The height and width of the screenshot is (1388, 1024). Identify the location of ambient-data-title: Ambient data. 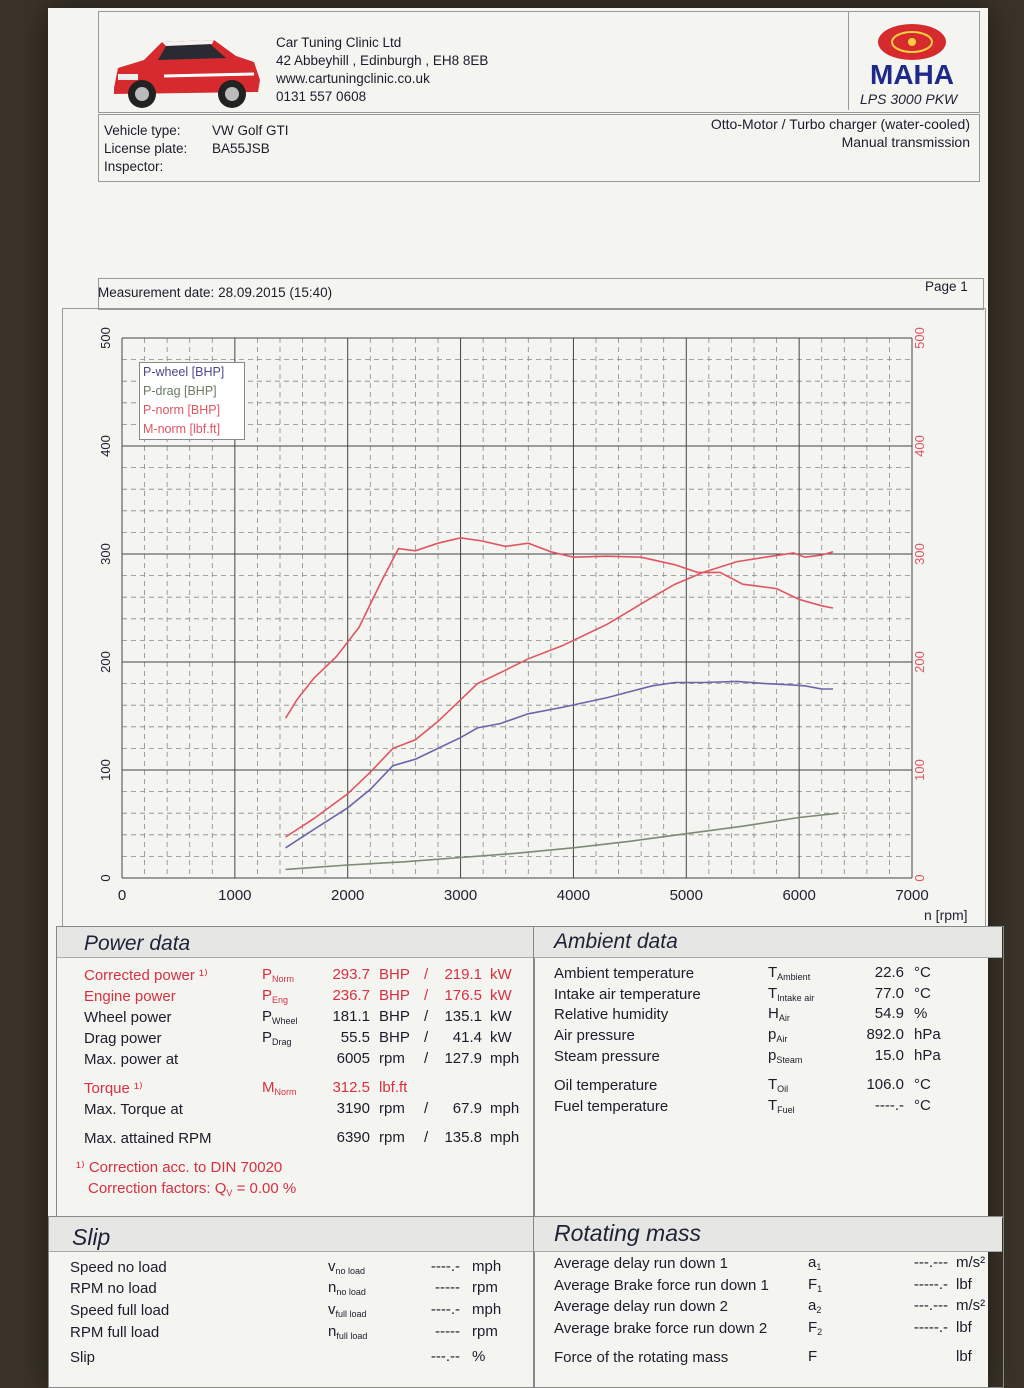
(616, 941).